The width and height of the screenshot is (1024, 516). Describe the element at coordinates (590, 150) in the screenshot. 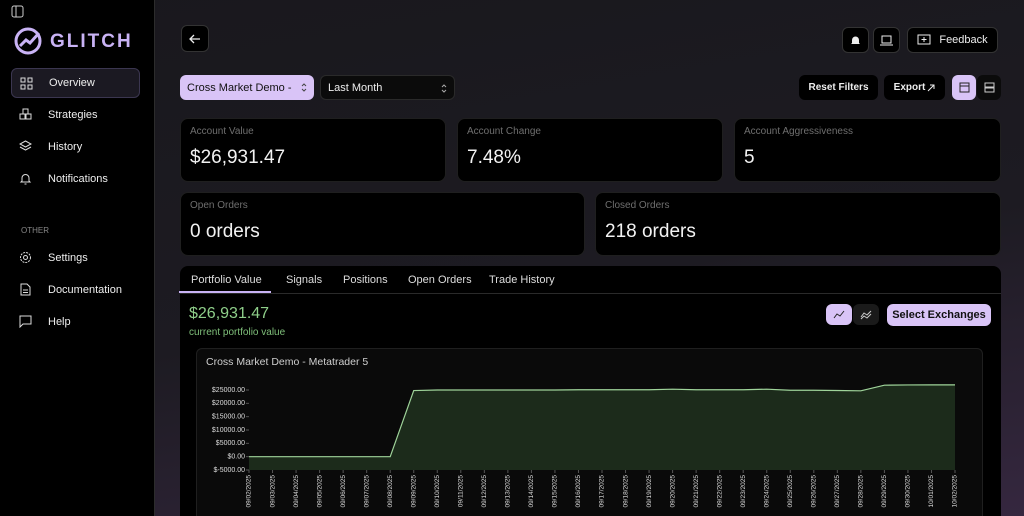

I see `stat-card: Account Change 7.48%` at that location.